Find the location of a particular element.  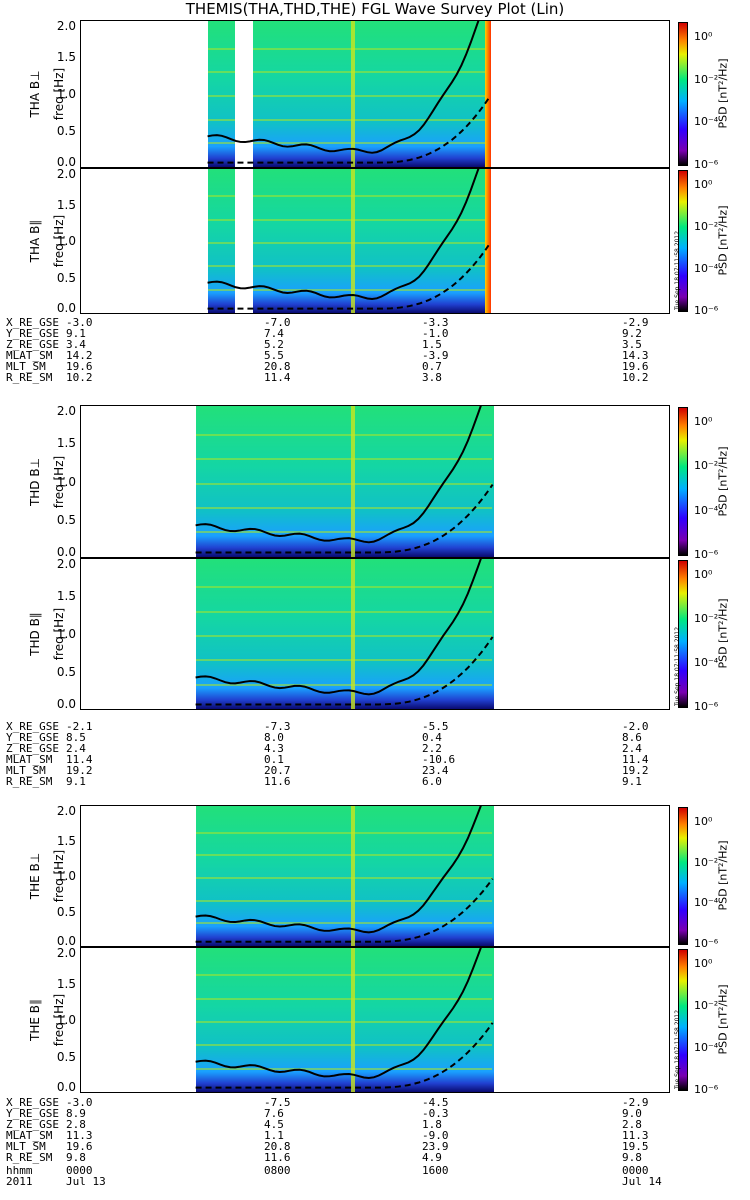

date-label: Jul 14 is located at coordinates (642, 1181).